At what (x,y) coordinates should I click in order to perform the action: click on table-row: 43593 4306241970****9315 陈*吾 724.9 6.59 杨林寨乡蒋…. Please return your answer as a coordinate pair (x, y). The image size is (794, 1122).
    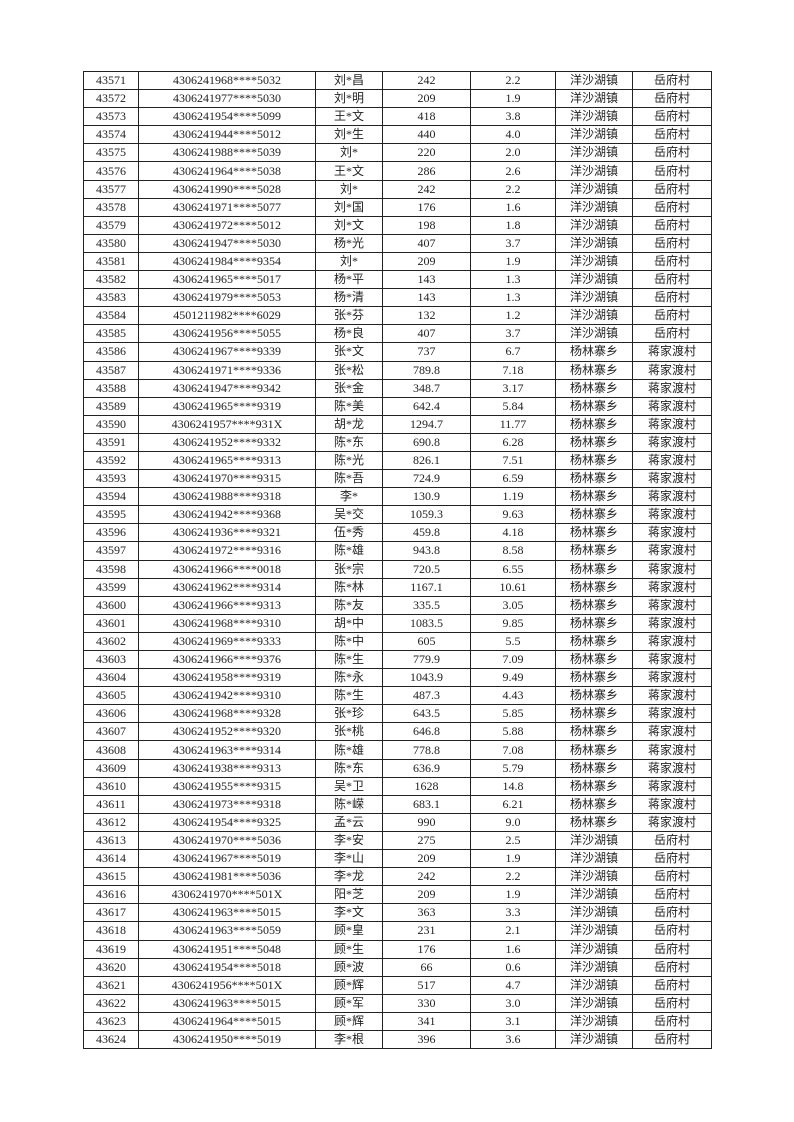
    Looking at the image, I should click on (397, 479).